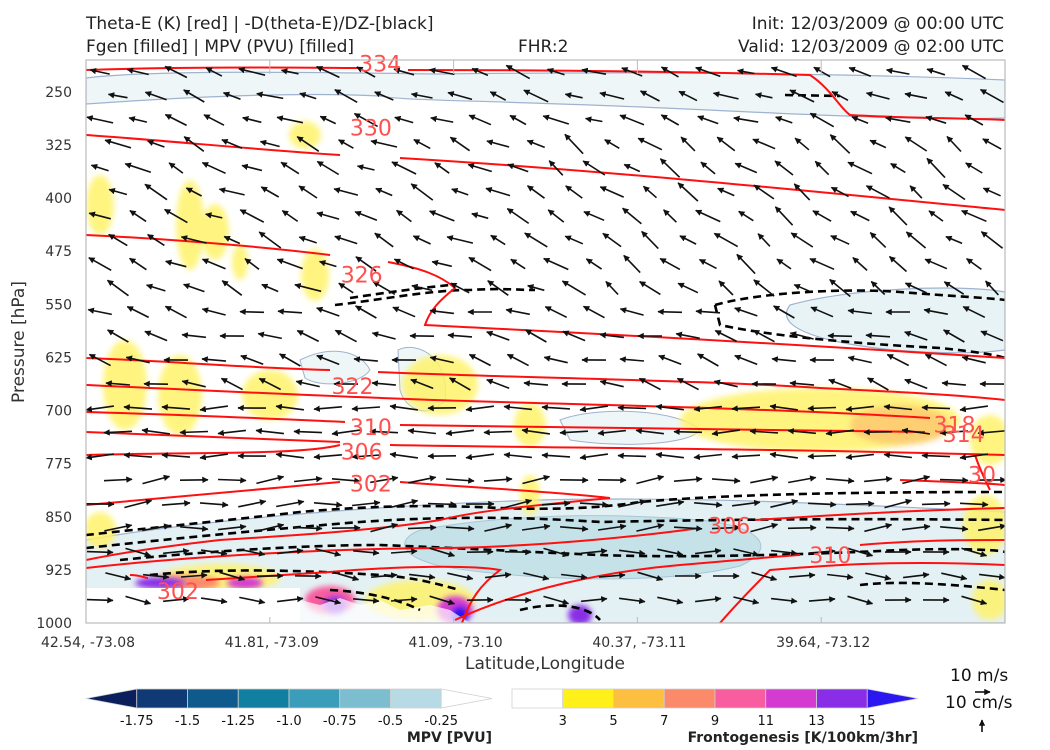 The image size is (1050, 750). What do you see at coordinates (823, 643) in the screenshot?
I see `x-tick-label: 39.64, -73.12` at bounding box center [823, 643].